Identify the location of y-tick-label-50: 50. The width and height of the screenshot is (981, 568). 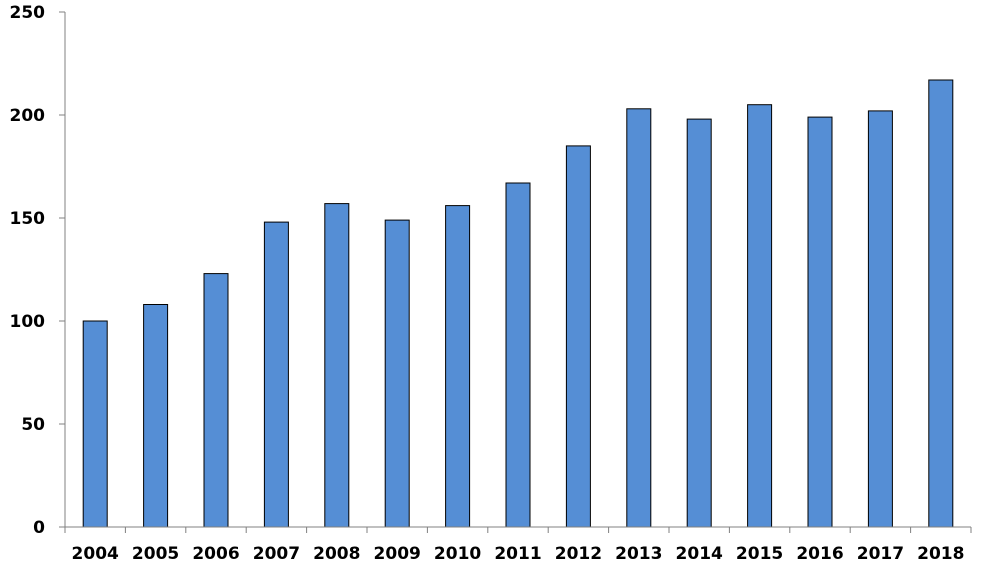
(33, 425).